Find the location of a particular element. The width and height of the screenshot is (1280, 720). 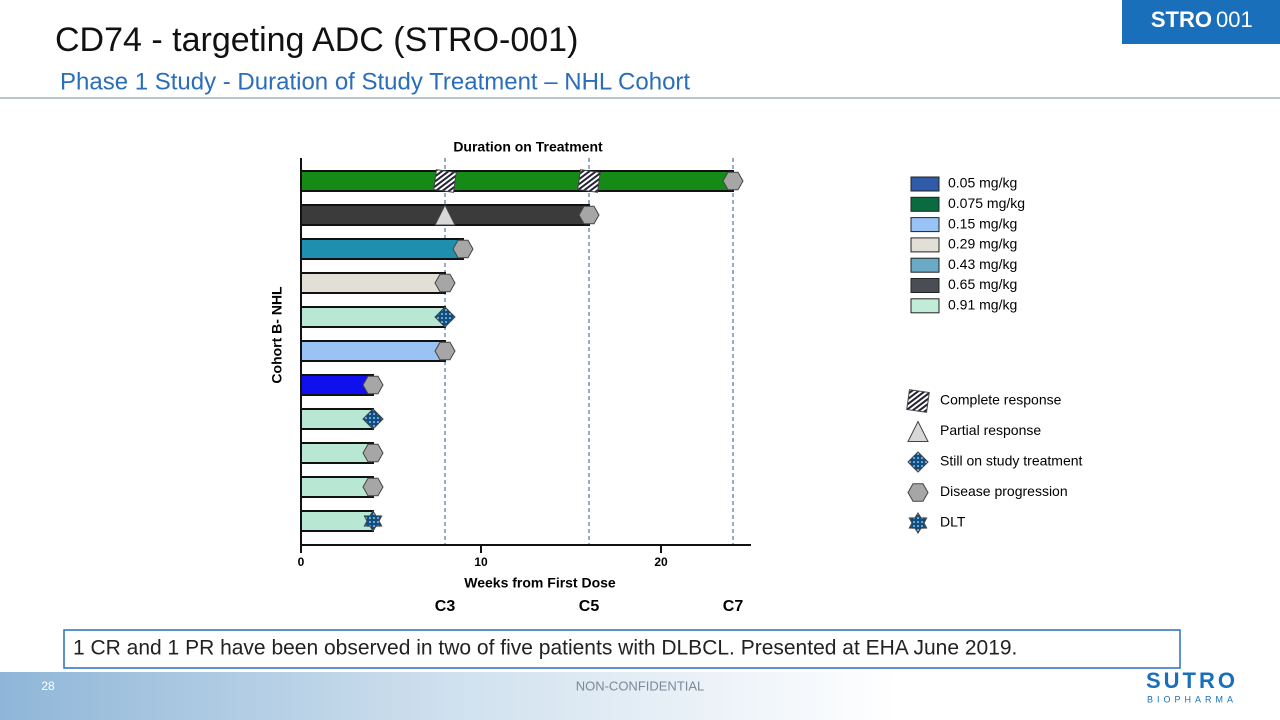

badge-light: 001 is located at coordinates (1234, 19).